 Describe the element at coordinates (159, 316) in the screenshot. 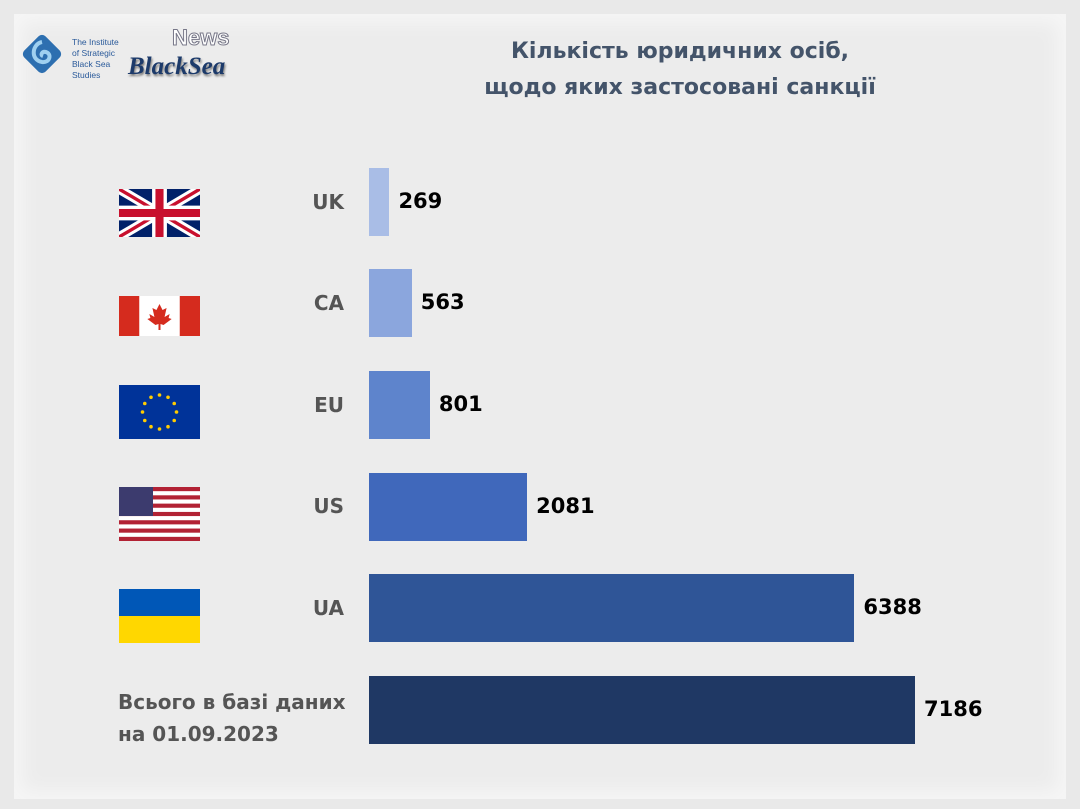

I see `canada-flag-icon` at that location.